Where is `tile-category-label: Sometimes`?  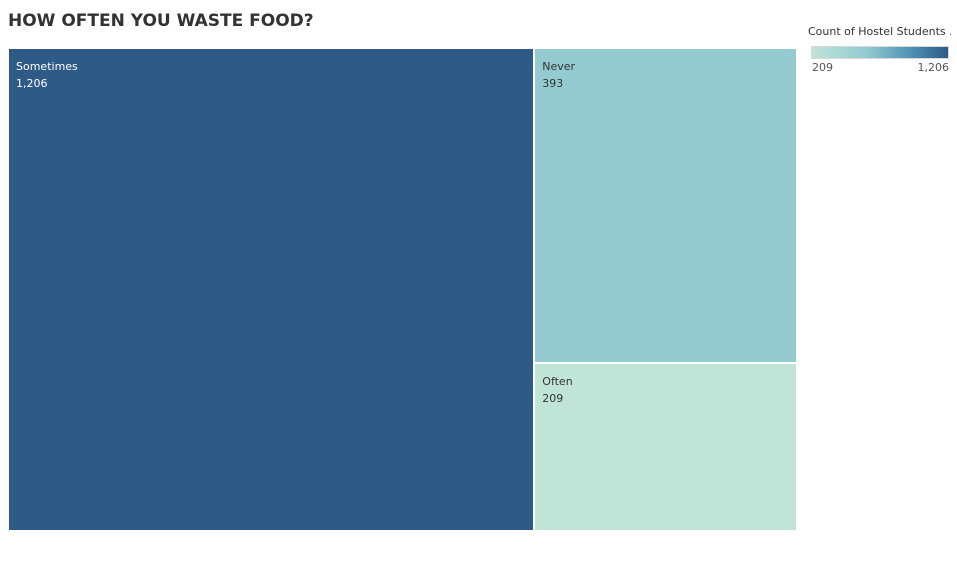 tile-category-label: Sometimes is located at coordinates (47, 66).